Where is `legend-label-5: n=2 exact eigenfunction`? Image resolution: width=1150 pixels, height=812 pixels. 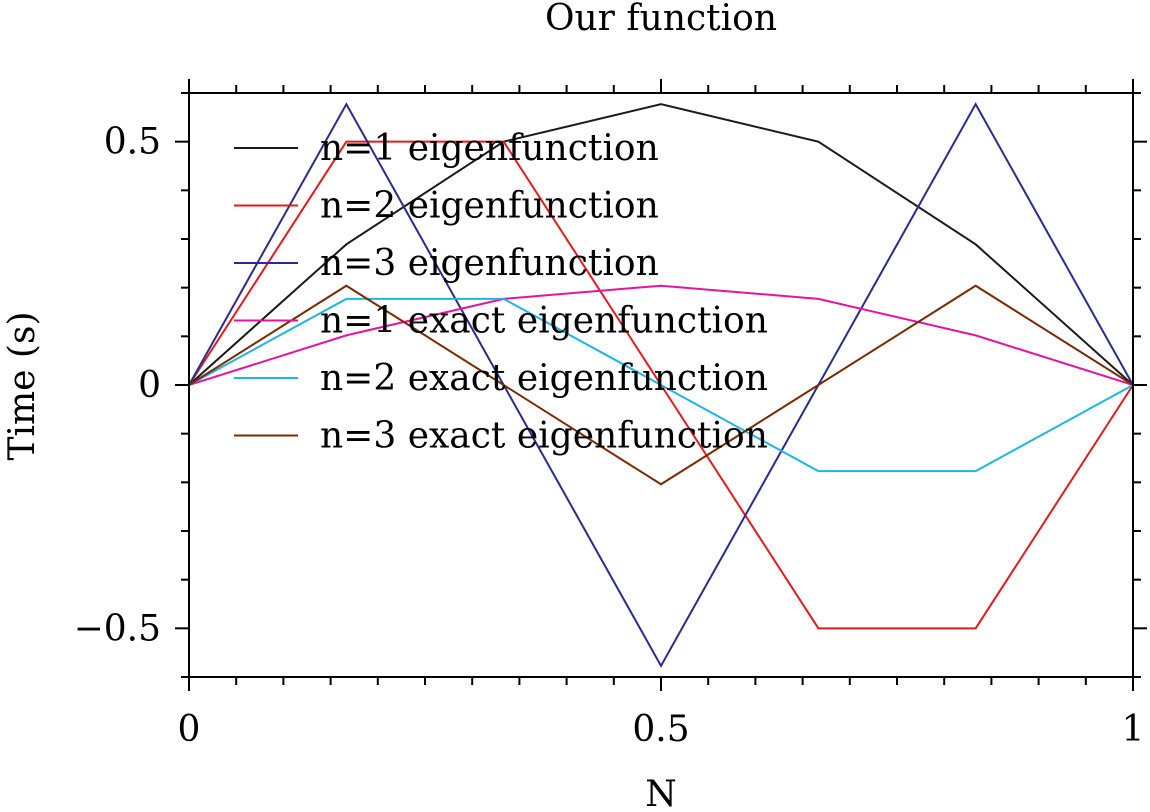 legend-label-5: n=2 exact eigenfunction is located at coordinates (544, 378).